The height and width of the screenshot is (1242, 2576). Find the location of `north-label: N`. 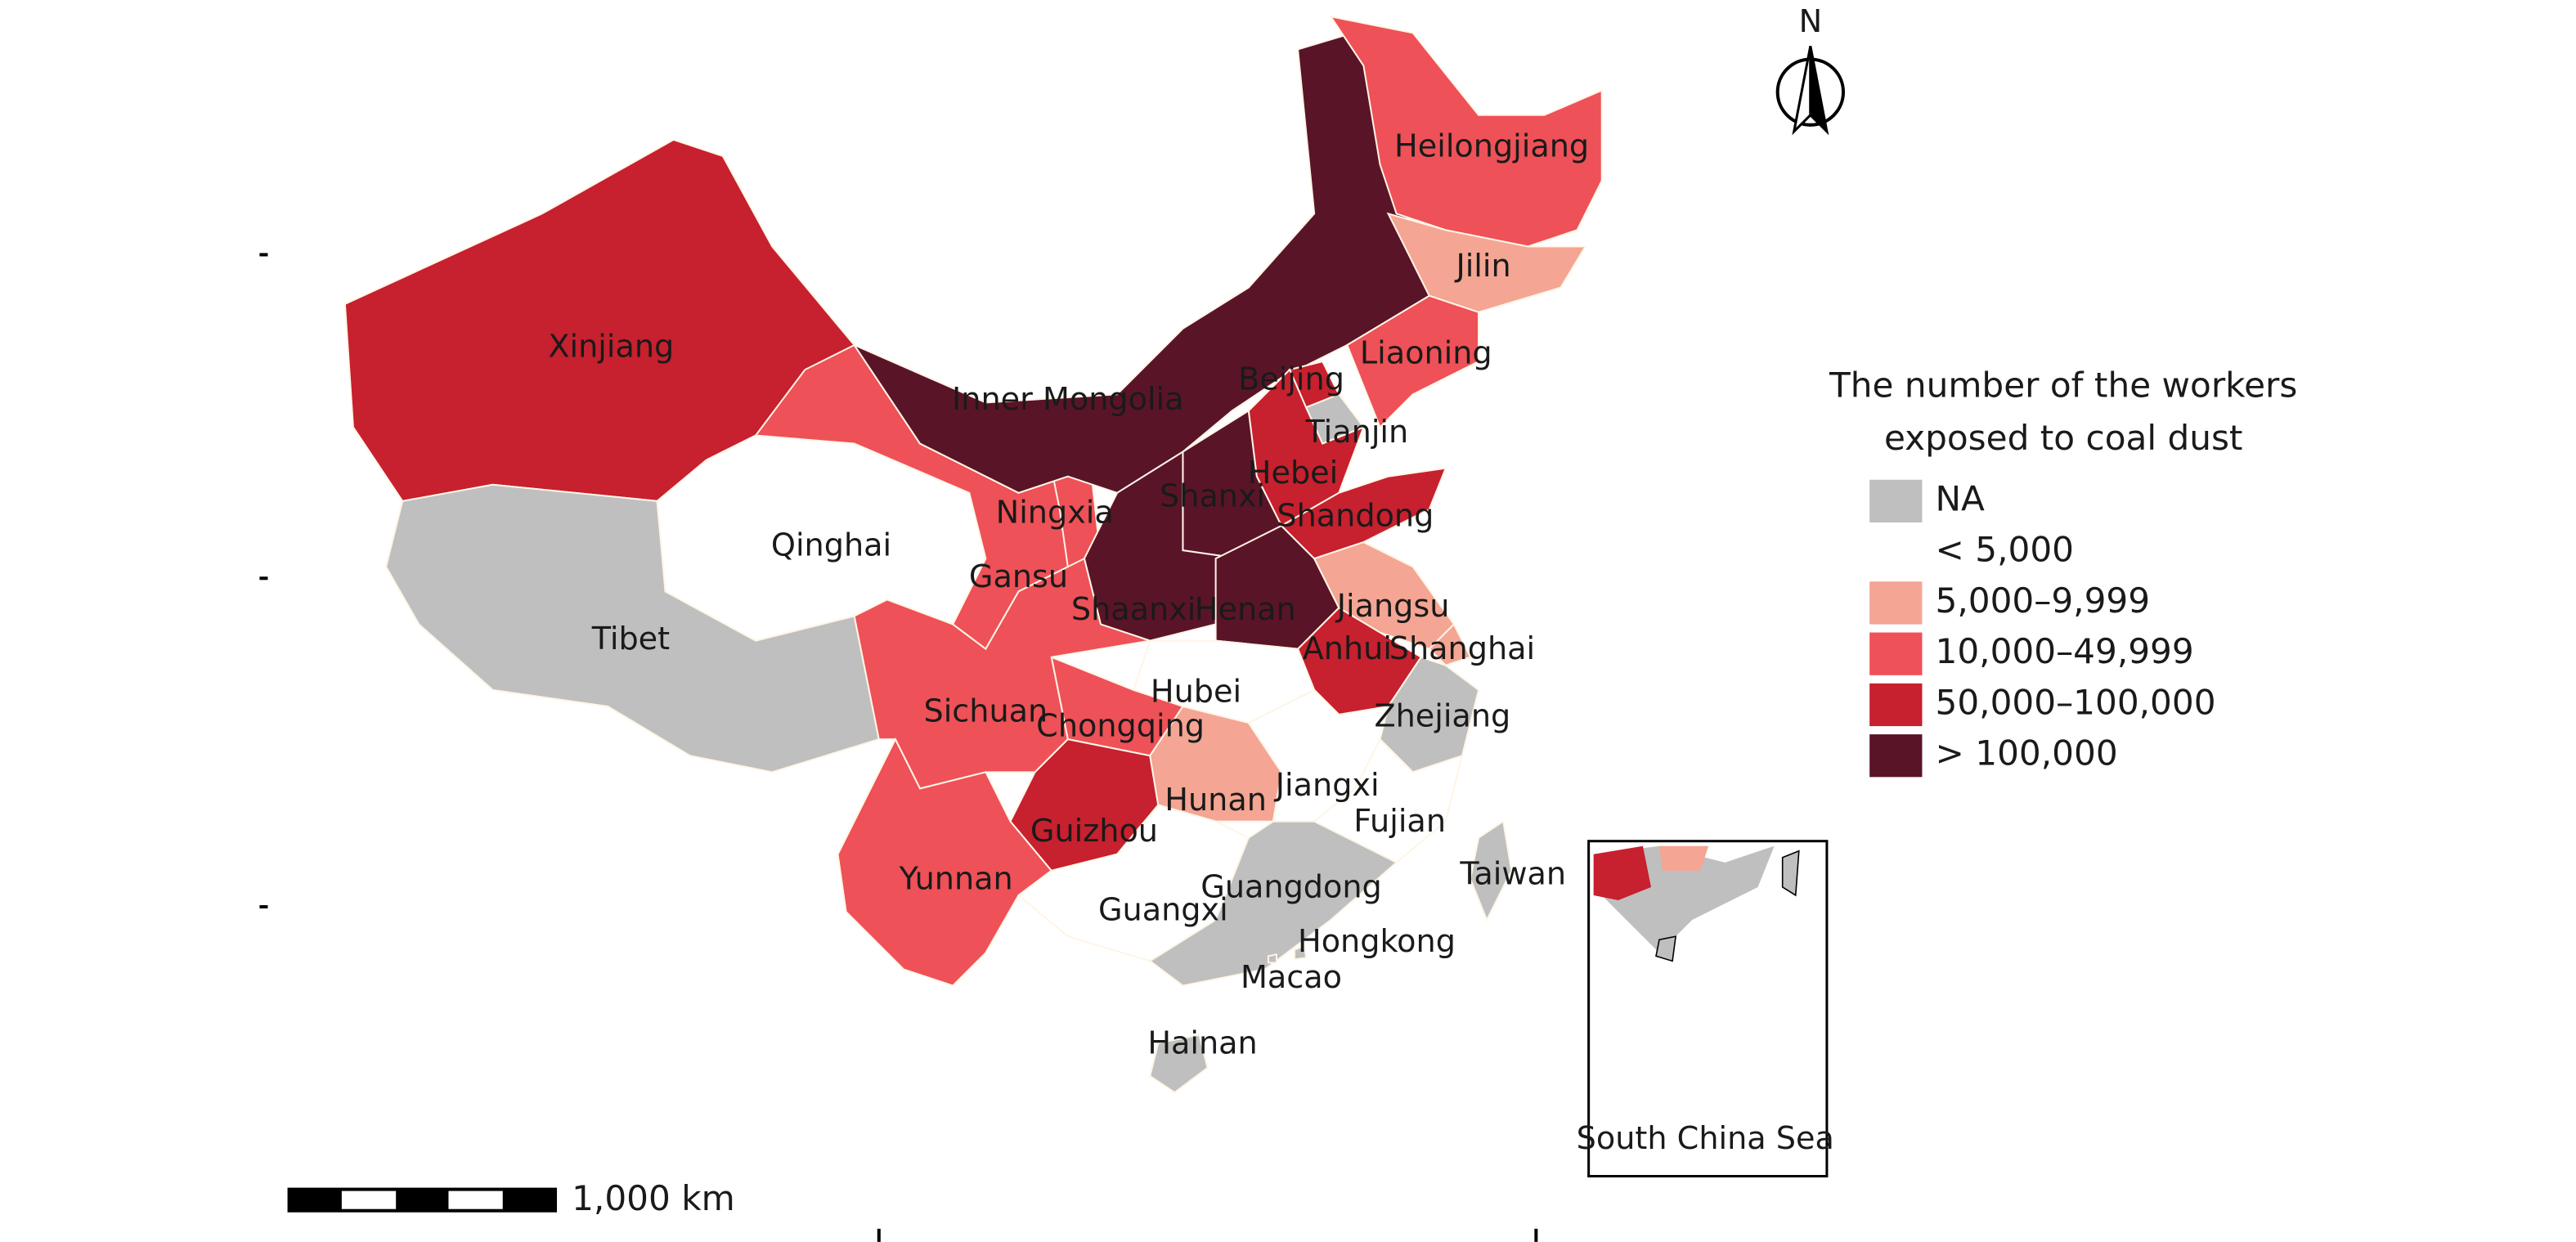

north-label: N is located at coordinates (1811, 21).